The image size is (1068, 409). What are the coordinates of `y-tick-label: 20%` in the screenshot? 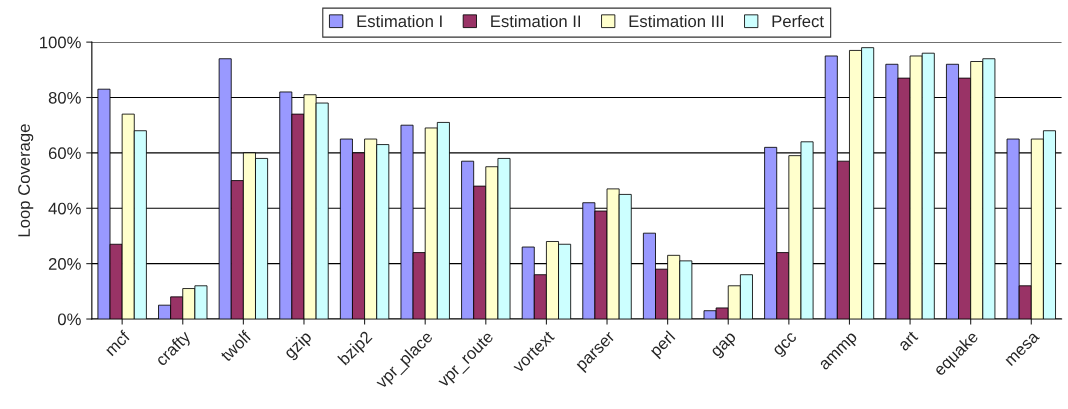 It's located at (64, 264).